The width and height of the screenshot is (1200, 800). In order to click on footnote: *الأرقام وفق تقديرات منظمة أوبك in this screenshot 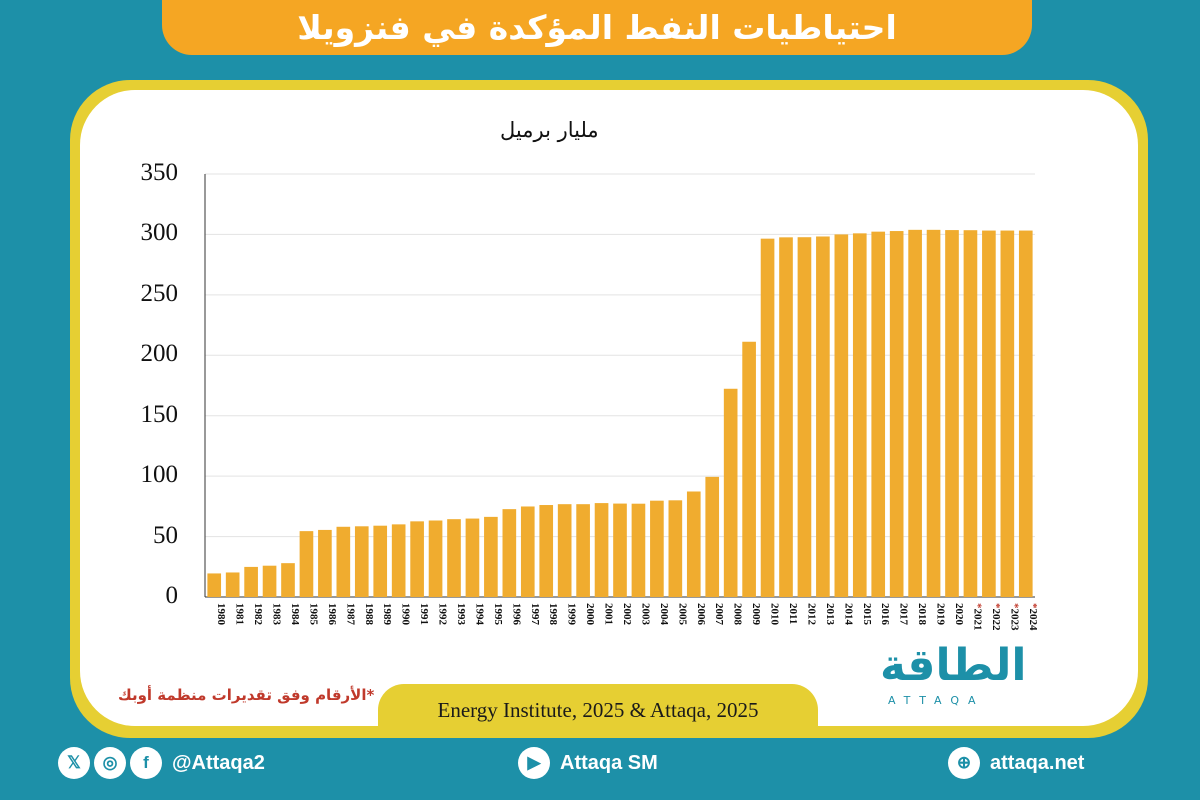, I will do `click(246, 695)`.